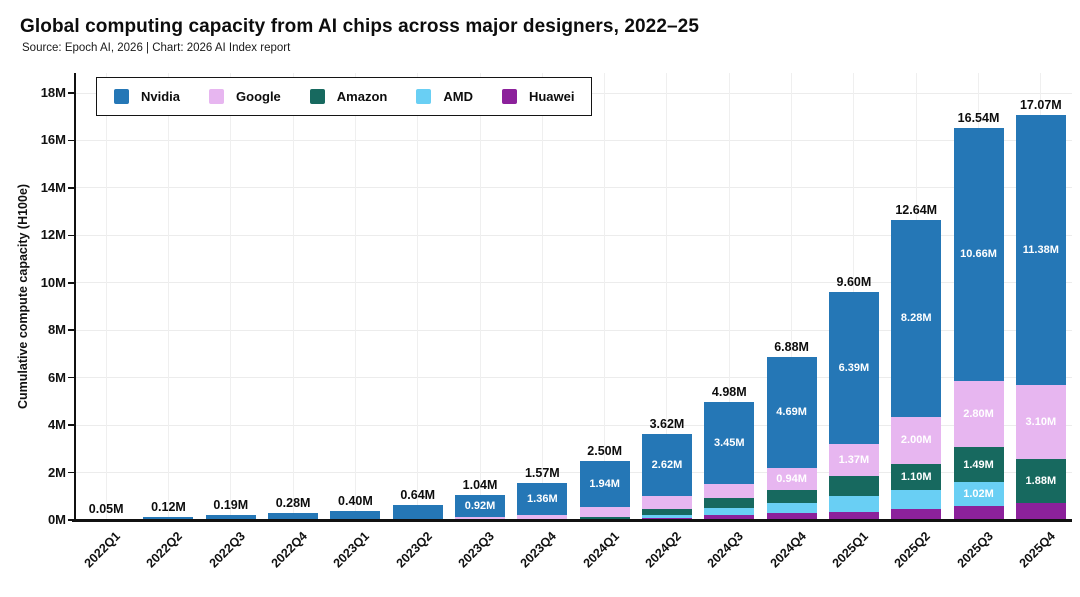  Describe the element at coordinates (231, 505) in the screenshot. I see `bar-total-label-2022Q3: 0.19M` at that location.